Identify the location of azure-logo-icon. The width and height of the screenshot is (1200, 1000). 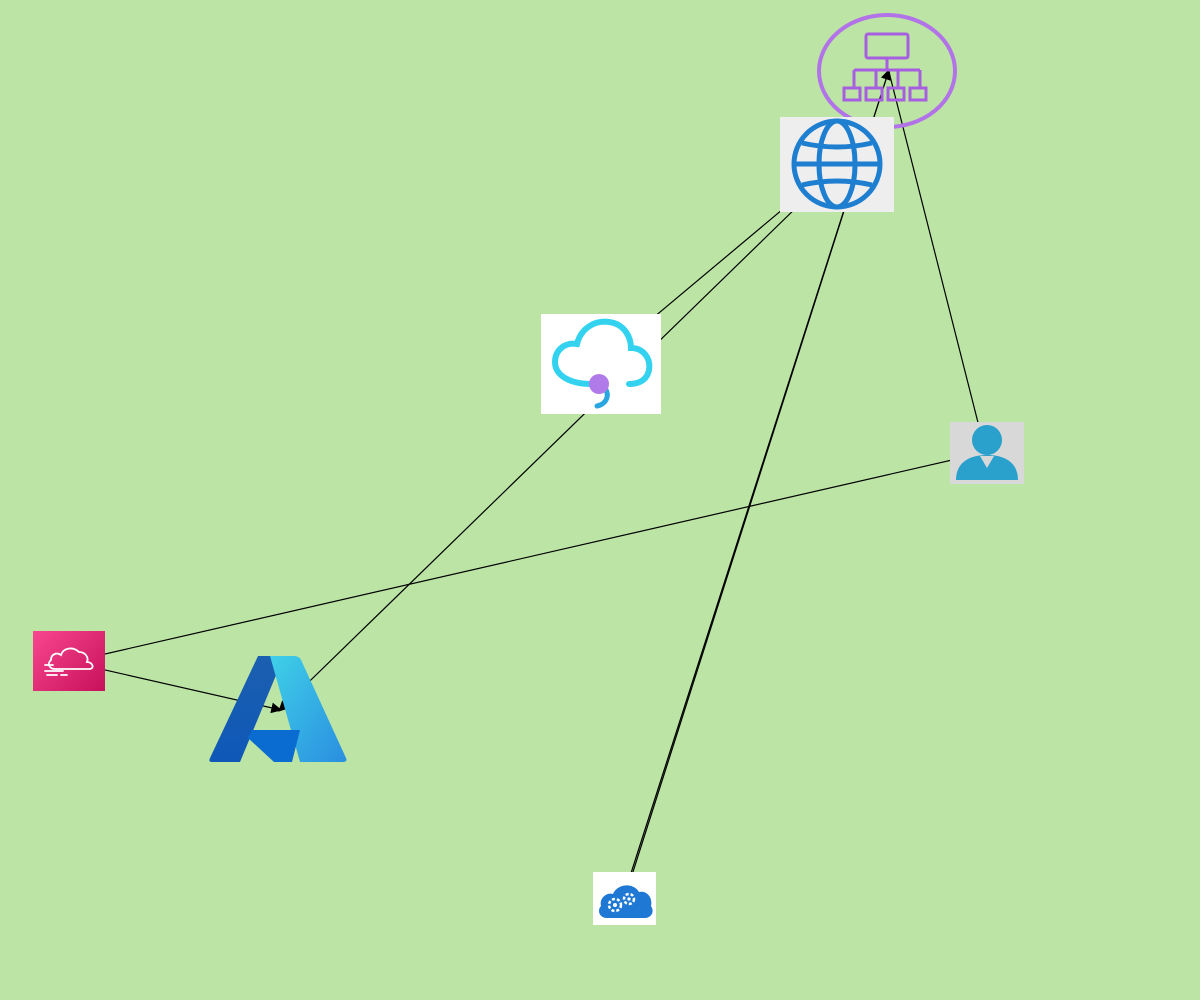
(278, 710).